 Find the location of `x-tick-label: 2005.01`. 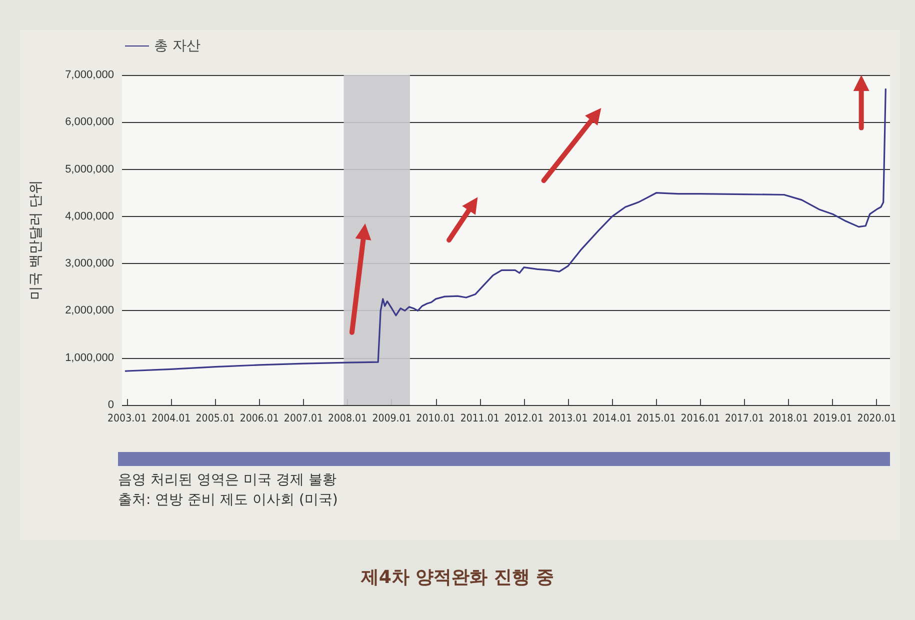

x-tick-label: 2005.01 is located at coordinates (215, 418).